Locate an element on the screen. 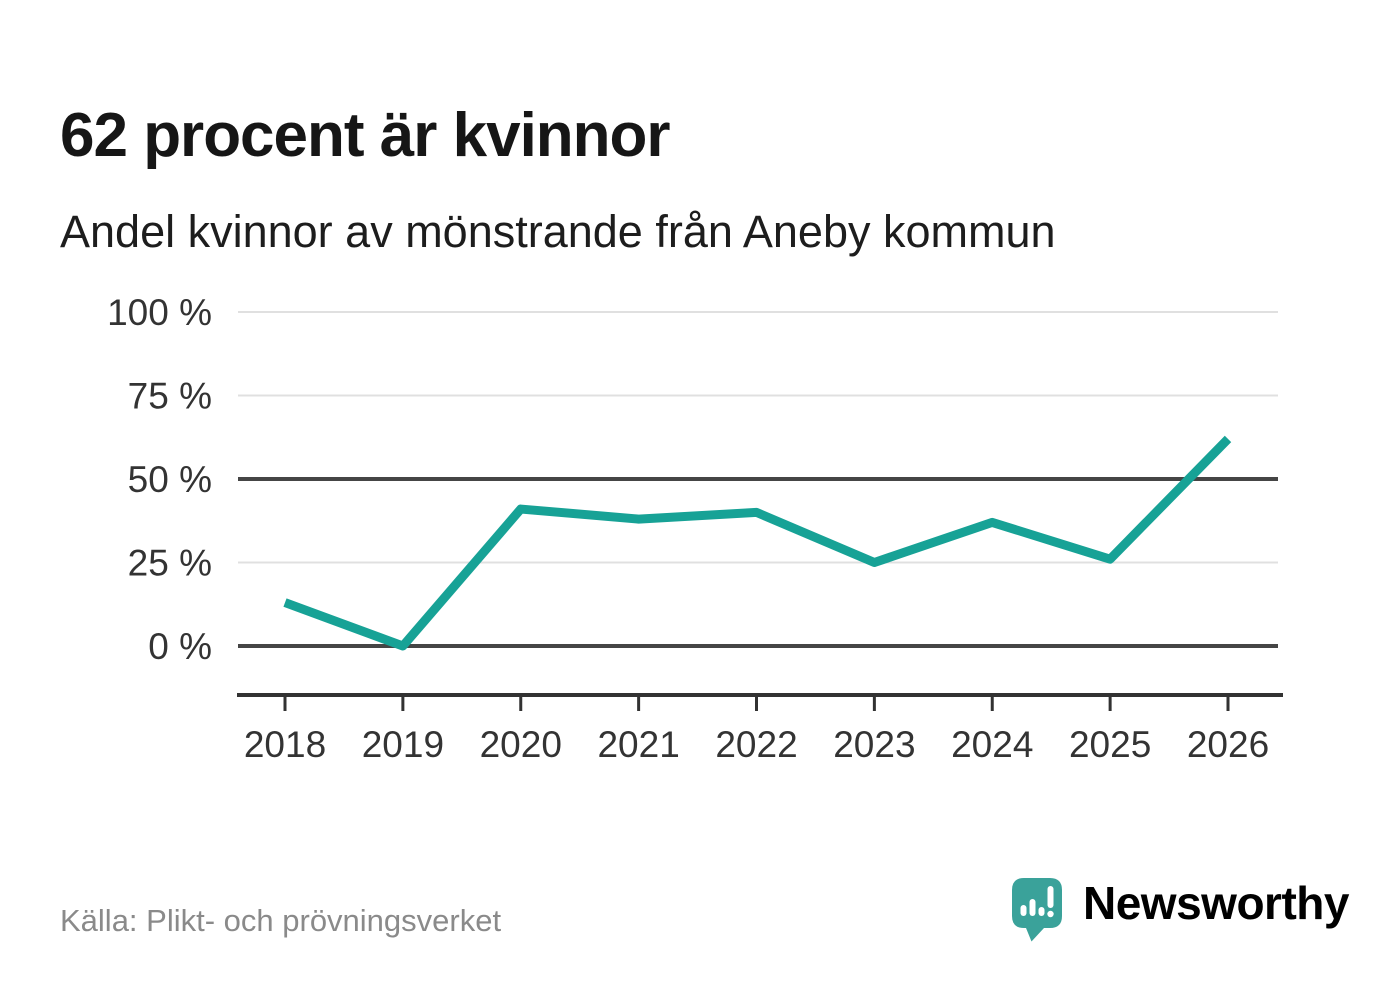  data-line-andel-kvinnor is located at coordinates (757, 543).